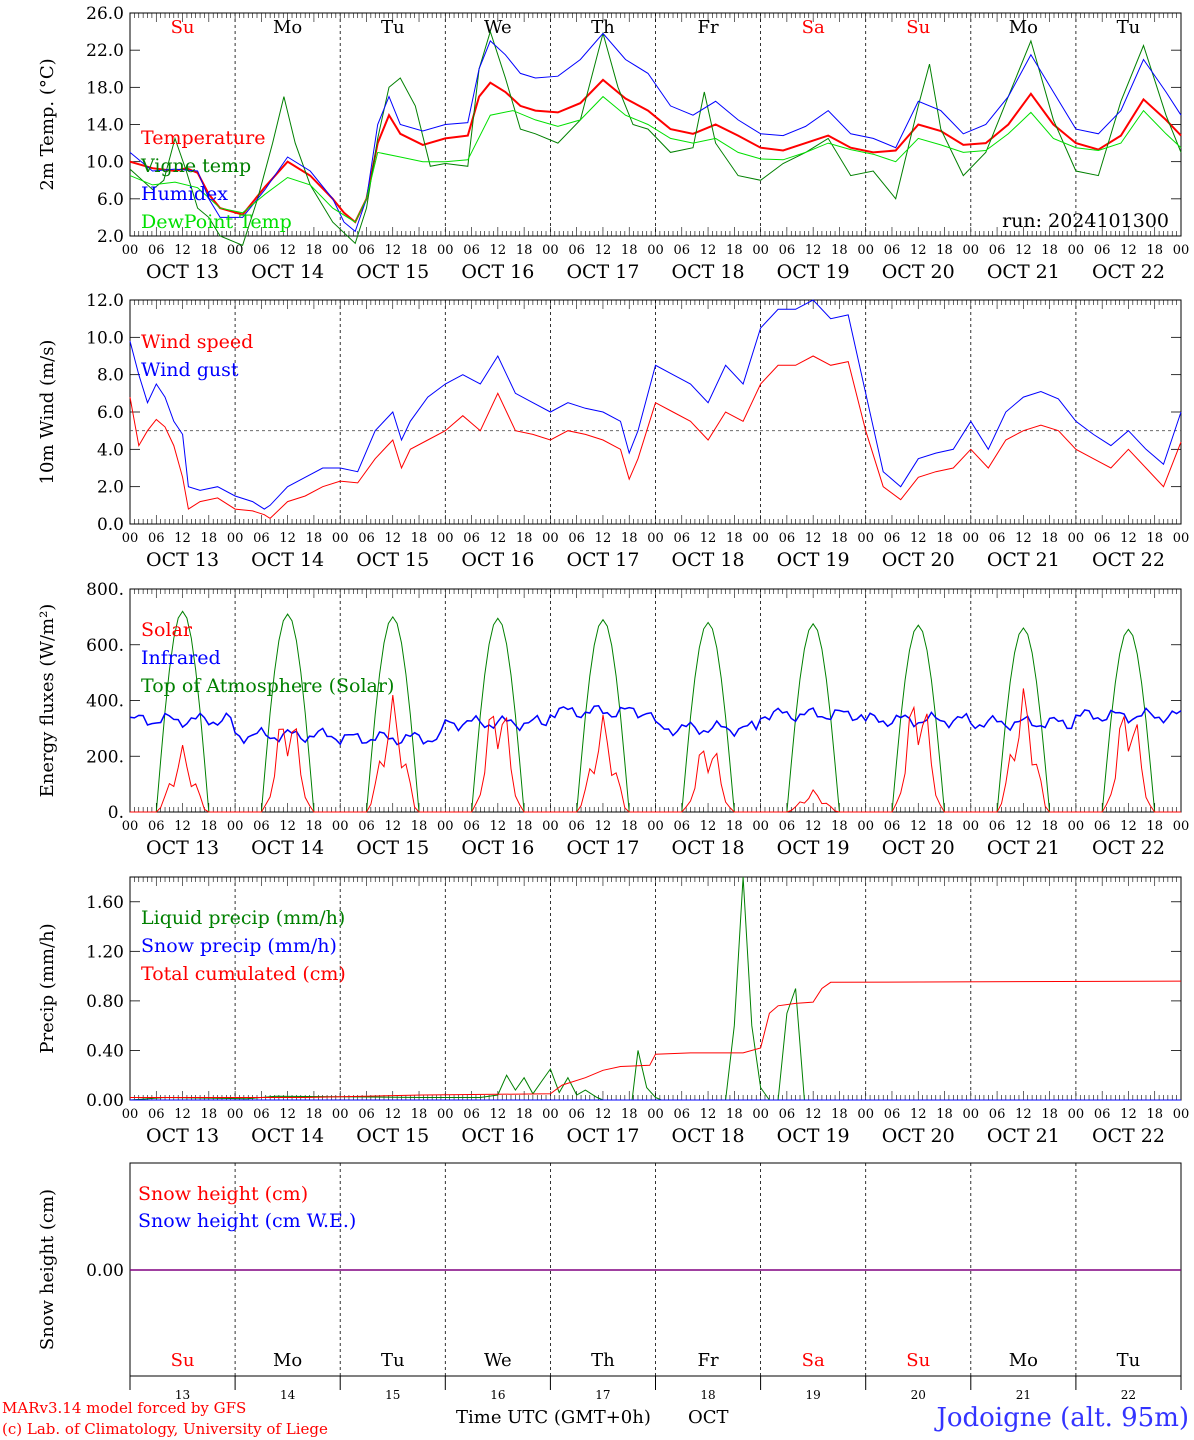 Image resolution: width=1194 pixels, height=1440 pixels. Describe the element at coordinates (105, 702) in the screenshot. I see `y-tick-label: 400.` at that location.